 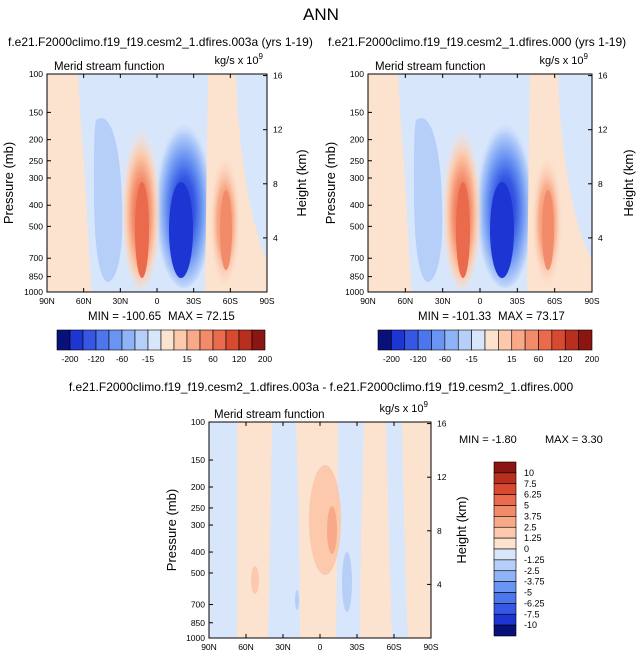 What do you see at coordinates (157, 183) in the screenshot?
I see `panel-top-left-field` at bounding box center [157, 183].